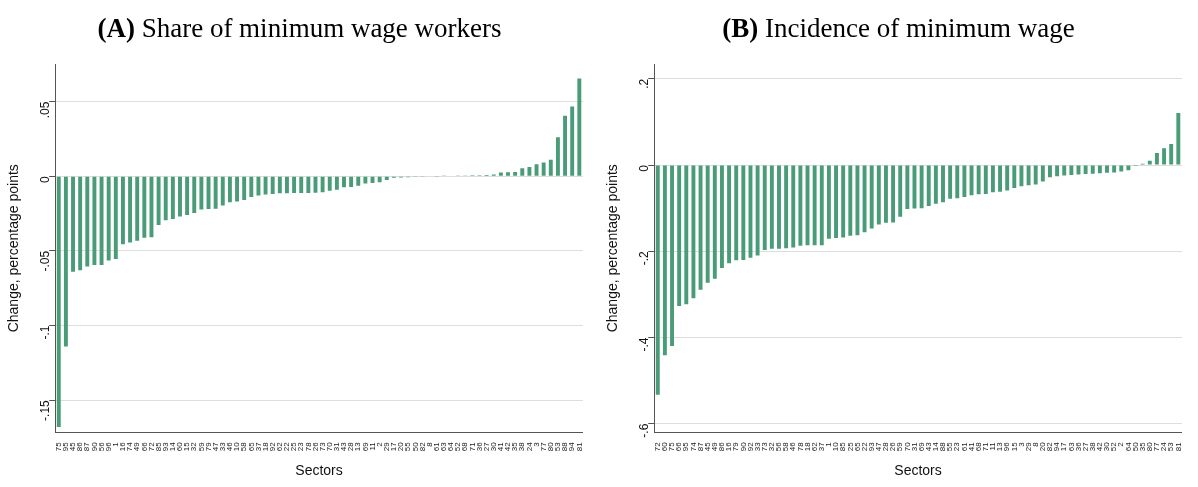 Image resolution: width=1198 pixels, height=487 pixels. What do you see at coordinates (1100, 446) in the screenshot?
I see `x-tick-label: 42` at bounding box center [1100, 446].